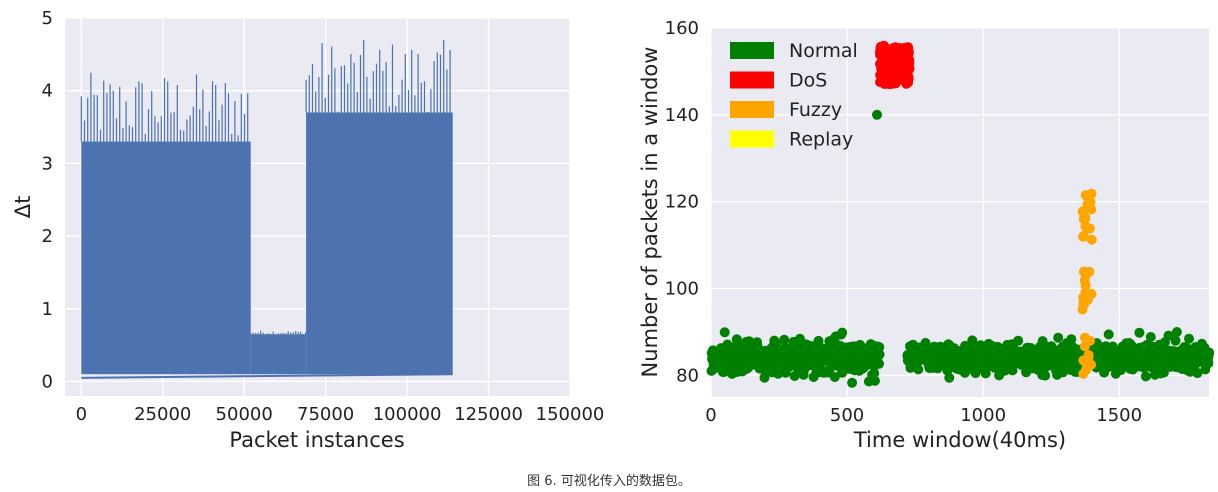 This screenshot has height=492, width=1218. Describe the element at coordinates (47, 91) in the screenshot. I see `left-y-tick-label: 4` at that location.